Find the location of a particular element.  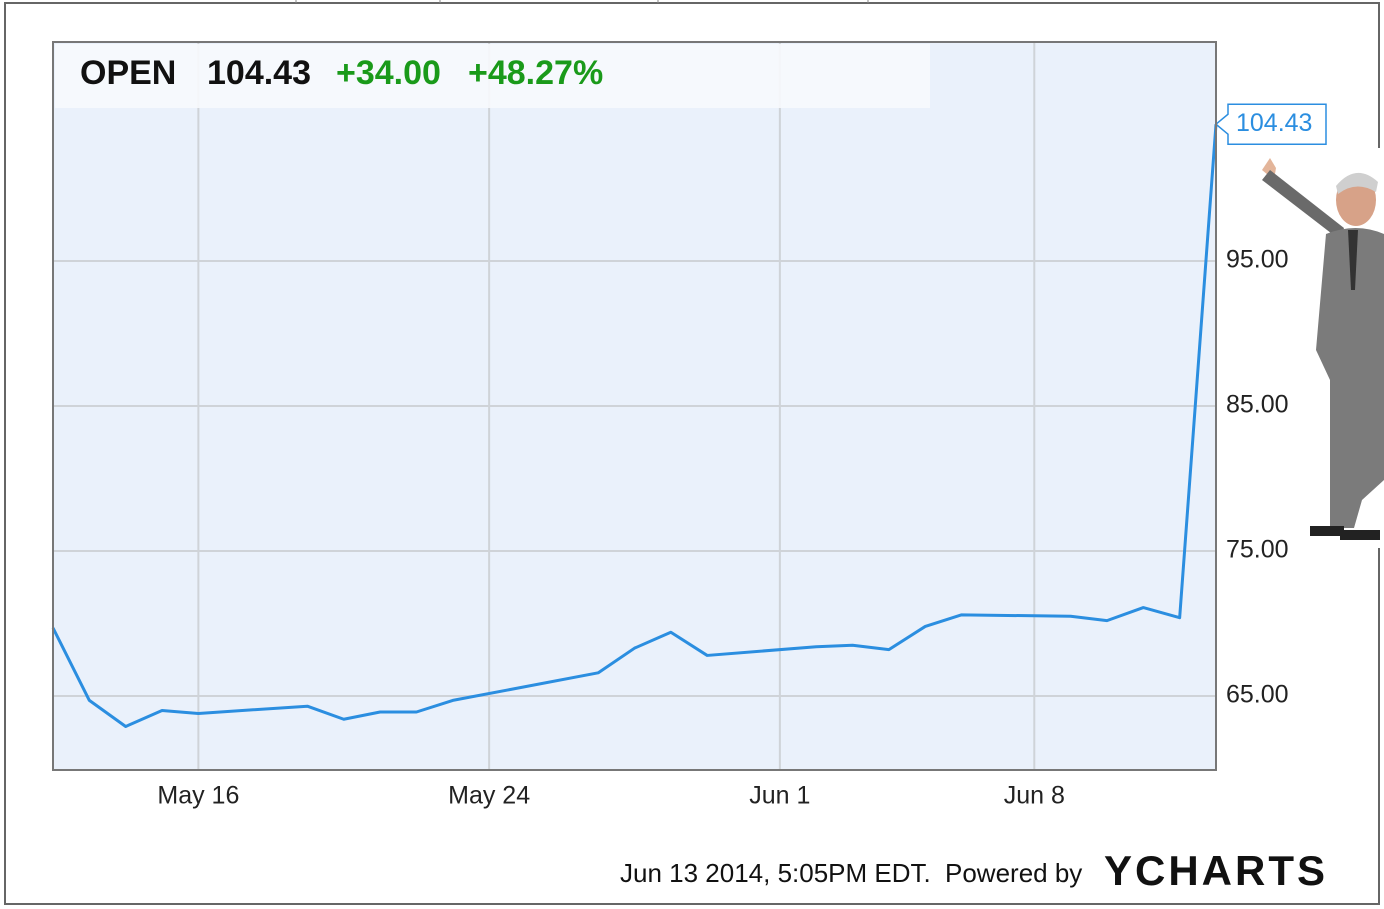

powered-by: Powered by is located at coordinates (1013, 873).